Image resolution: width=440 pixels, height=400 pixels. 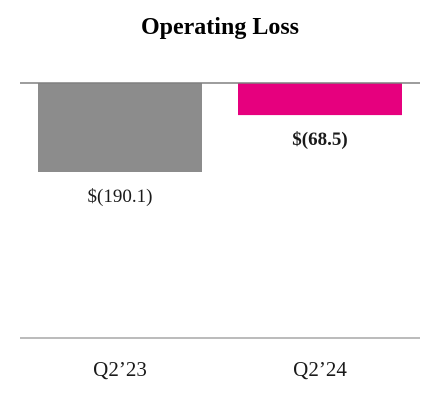 What do you see at coordinates (320, 369) in the screenshot?
I see `category-tick-label-1: Q2’24` at bounding box center [320, 369].